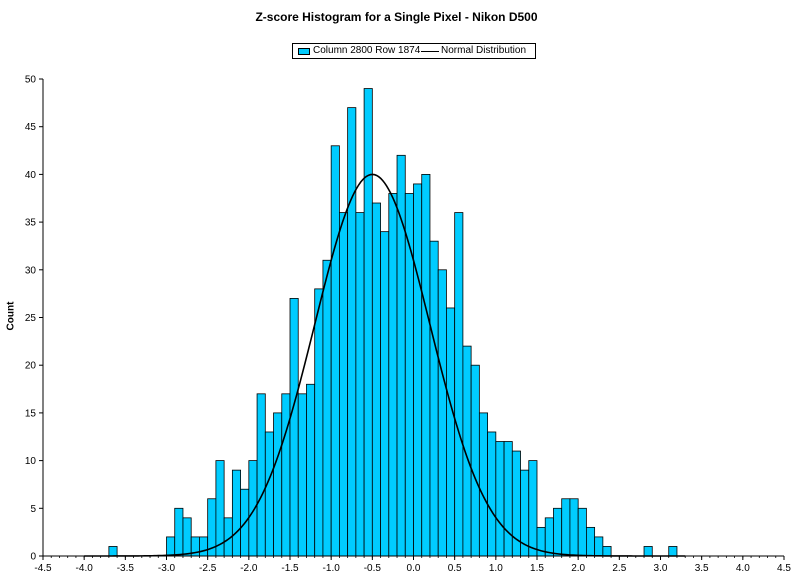 The image size is (793, 578). I want to click on x-tick-label: 4.0, so click(743, 568).